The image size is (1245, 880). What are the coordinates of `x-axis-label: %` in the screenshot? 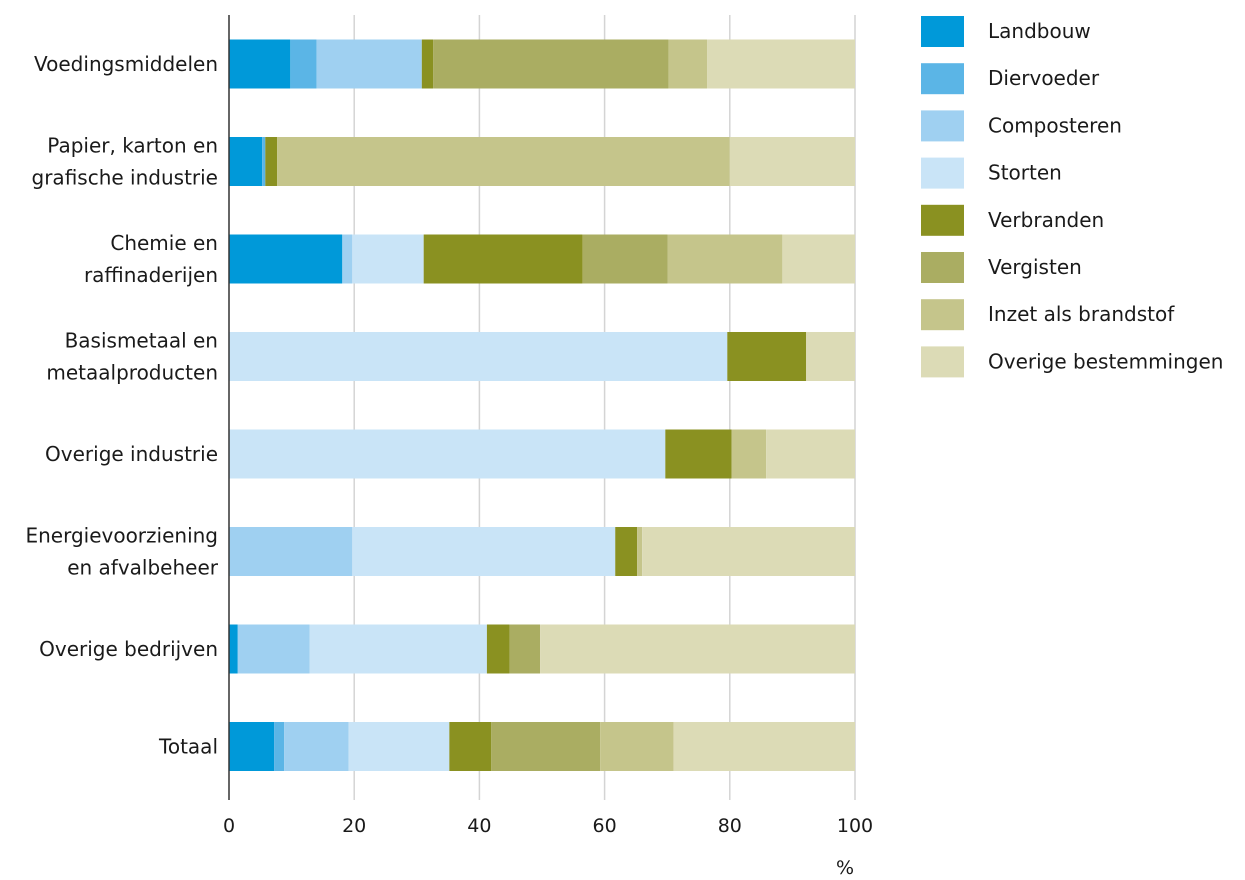 It's located at (845, 868).